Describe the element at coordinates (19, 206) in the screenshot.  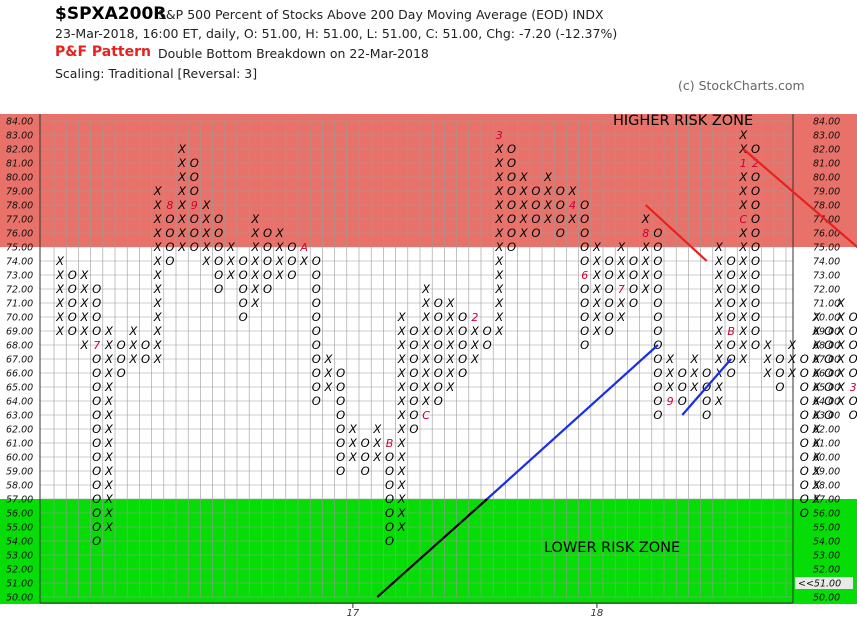
I see `y-tick-label-left: 78.00` at that location.